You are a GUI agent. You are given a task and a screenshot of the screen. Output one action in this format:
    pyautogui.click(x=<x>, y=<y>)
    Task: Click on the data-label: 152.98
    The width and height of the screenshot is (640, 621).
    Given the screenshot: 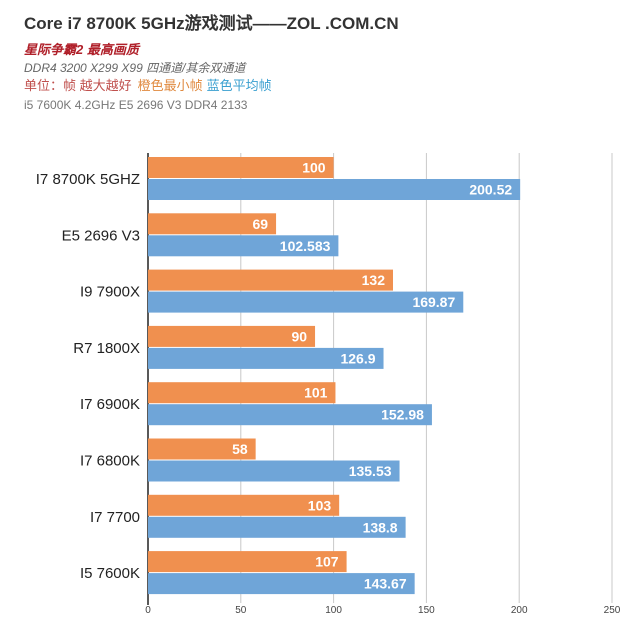 What is the action you would take?
    pyautogui.click(x=402, y=415)
    